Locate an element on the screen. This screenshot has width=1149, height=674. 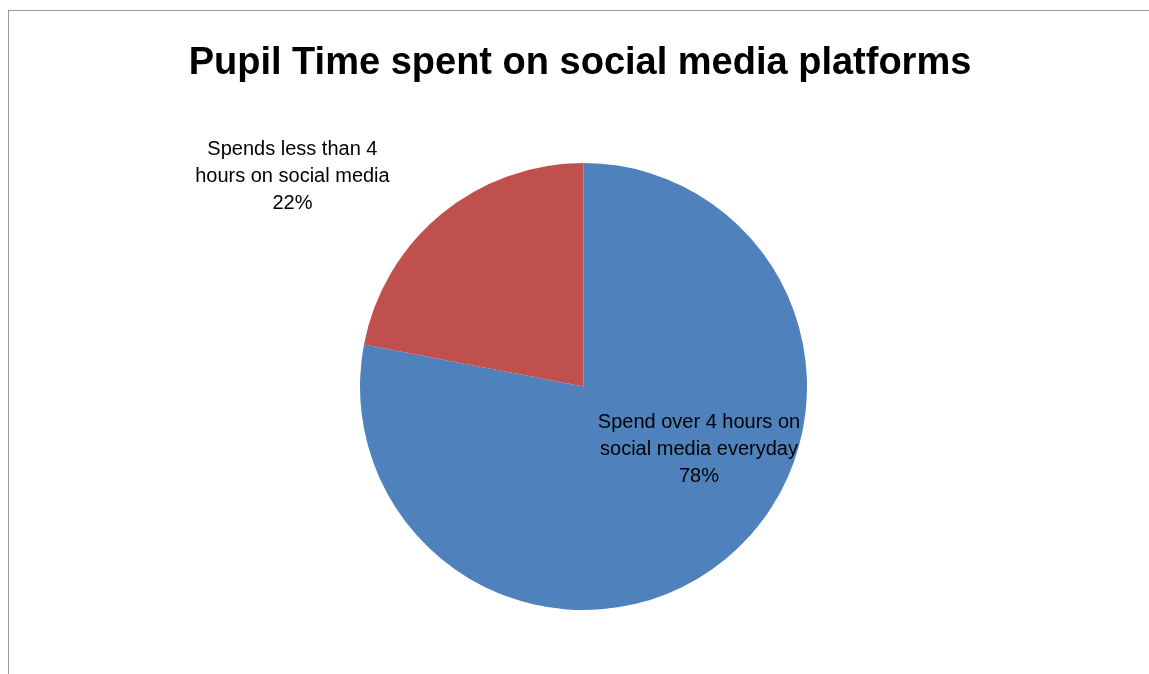
slice-label: Spends less than 4 hours on social media is located at coordinates (293, 161).